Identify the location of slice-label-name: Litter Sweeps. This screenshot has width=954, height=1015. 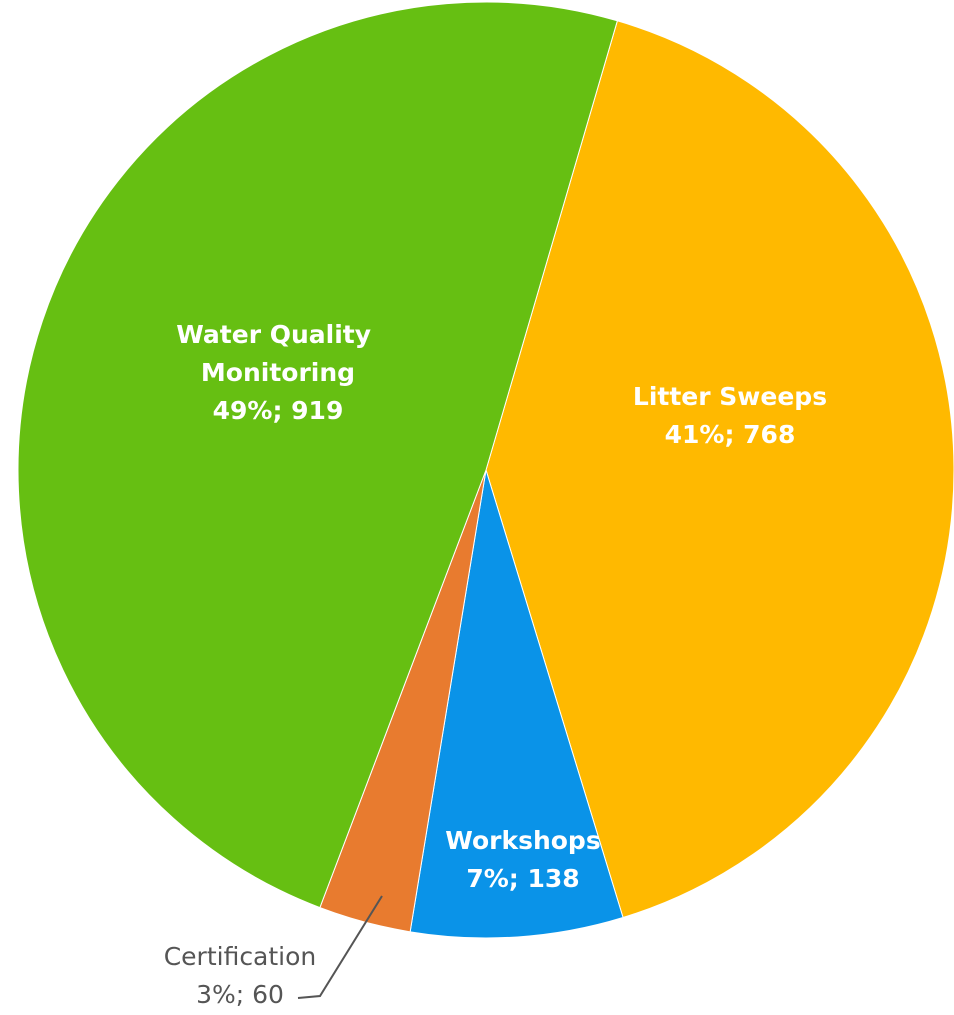
(730, 396).